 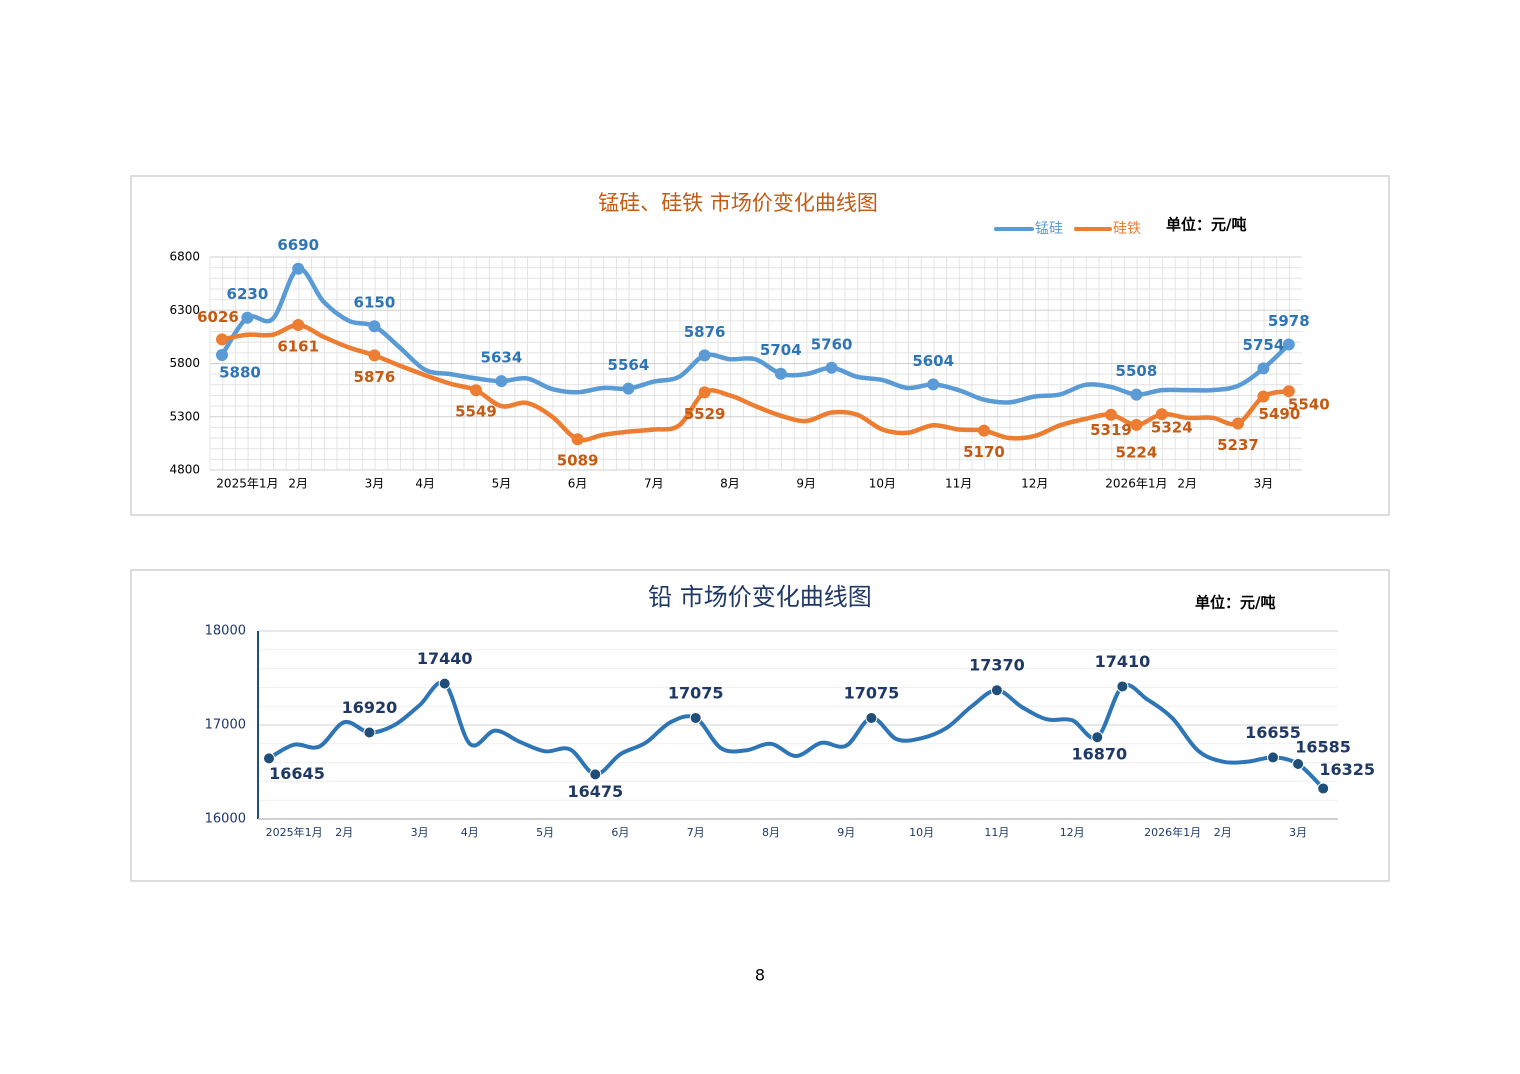 I want to click on data-label: 17370, so click(x=997, y=665).